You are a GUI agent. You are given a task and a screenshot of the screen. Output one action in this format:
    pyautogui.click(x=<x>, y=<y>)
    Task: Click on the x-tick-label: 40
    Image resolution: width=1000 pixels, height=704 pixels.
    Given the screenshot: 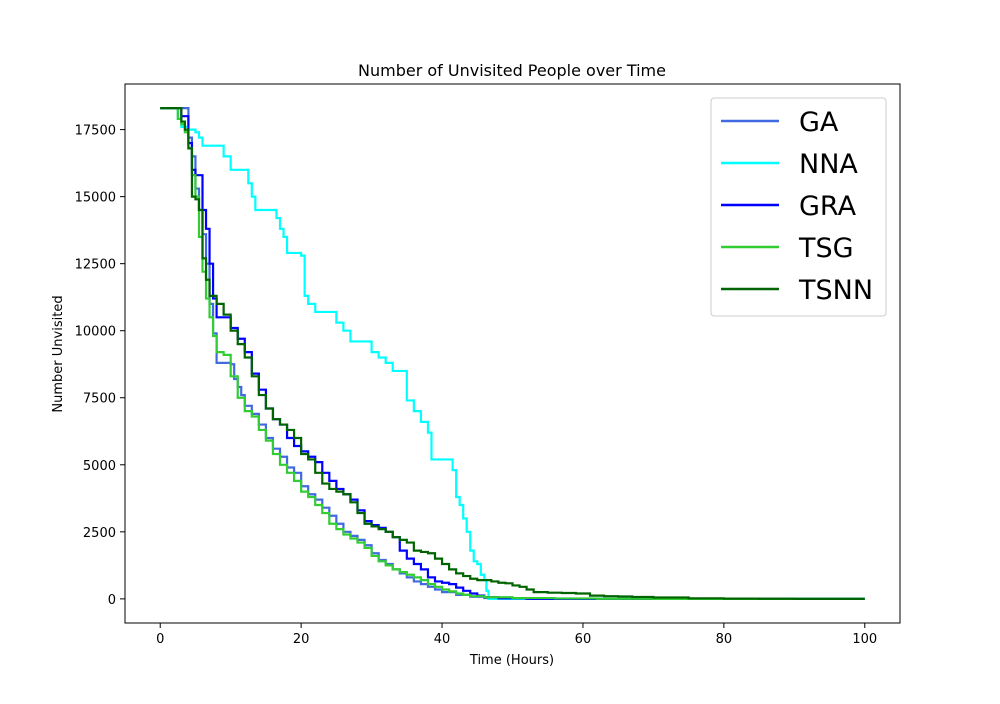 What is the action you would take?
    pyautogui.click(x=442, y=639)
    